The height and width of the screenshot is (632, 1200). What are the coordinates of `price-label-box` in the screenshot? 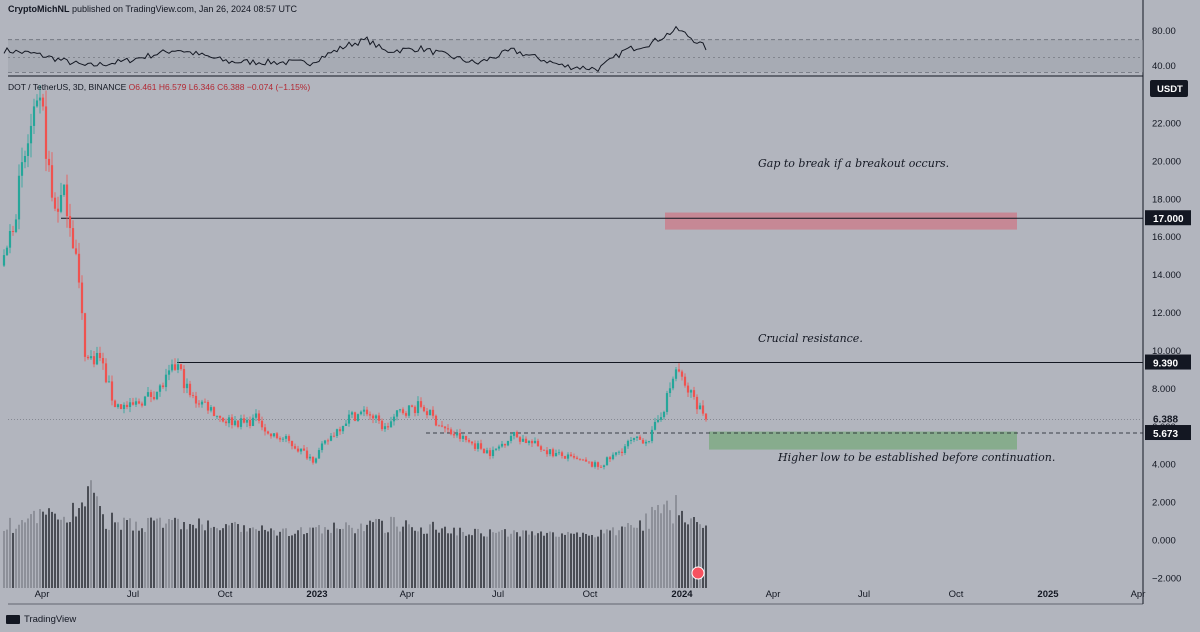 It's located at (1168, 362).